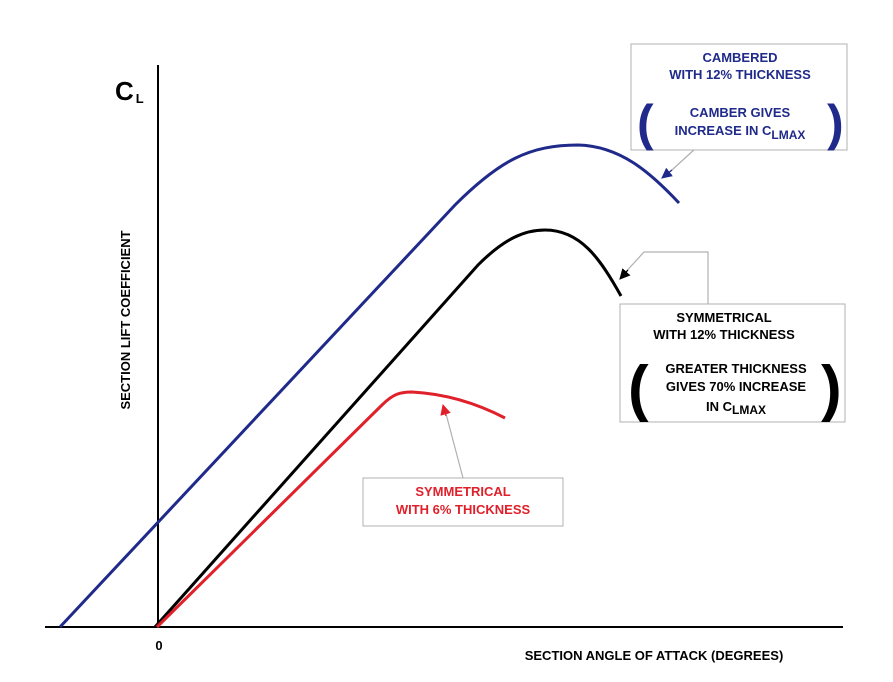  Describe the element at coordinates (740, 132) in the screenshot. I see `cambered-note-line2: INCREASE IN CLMAX` at that location.